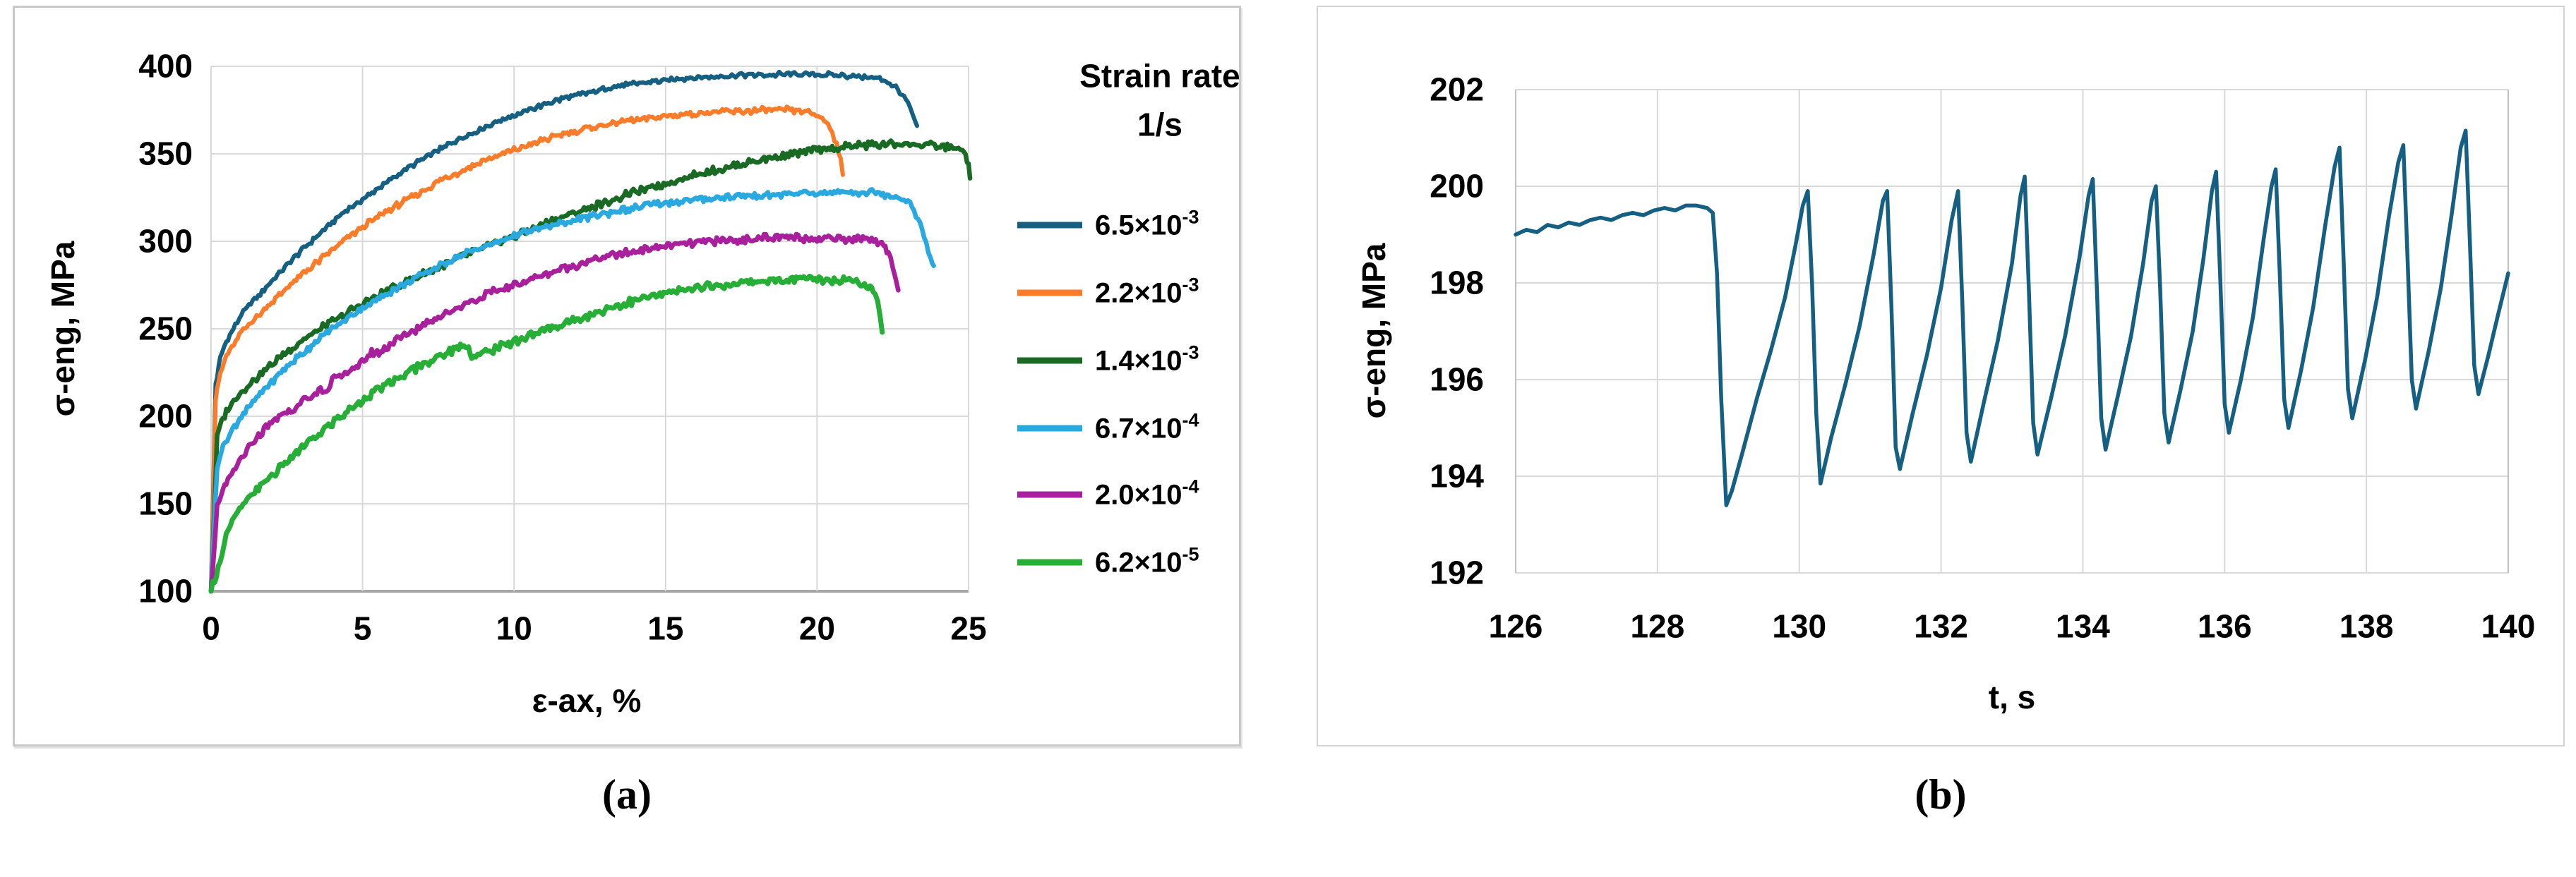 This screenshot has height=877, width=2576. I want to click on series-curve-2.0×10⁻⁴, so click(554, 412).